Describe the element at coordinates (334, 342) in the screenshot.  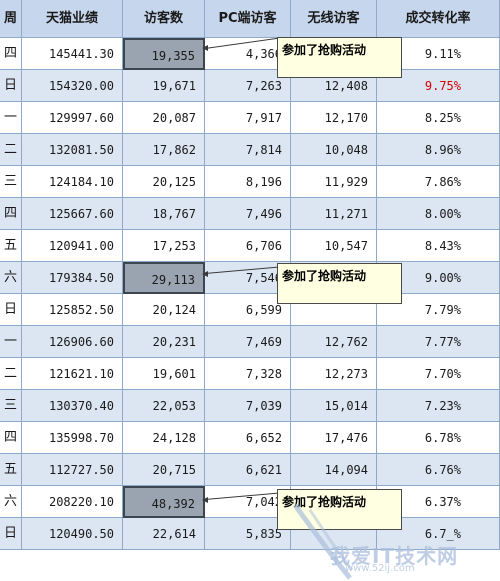
I see `cell-mobile-visitors: 12,762` at that location.